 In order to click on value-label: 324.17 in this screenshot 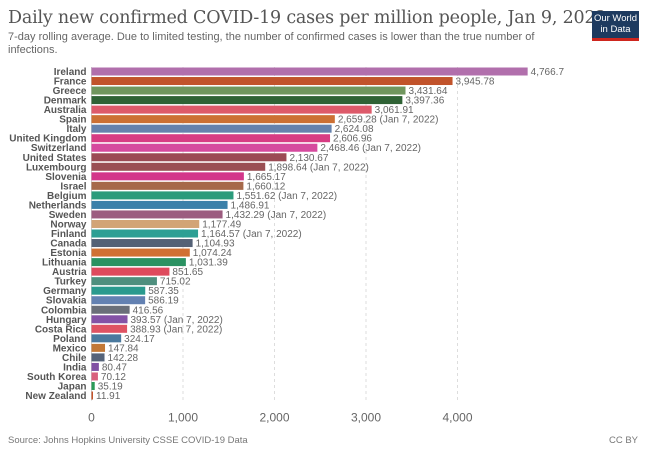, I will do `click(139, 339)`.